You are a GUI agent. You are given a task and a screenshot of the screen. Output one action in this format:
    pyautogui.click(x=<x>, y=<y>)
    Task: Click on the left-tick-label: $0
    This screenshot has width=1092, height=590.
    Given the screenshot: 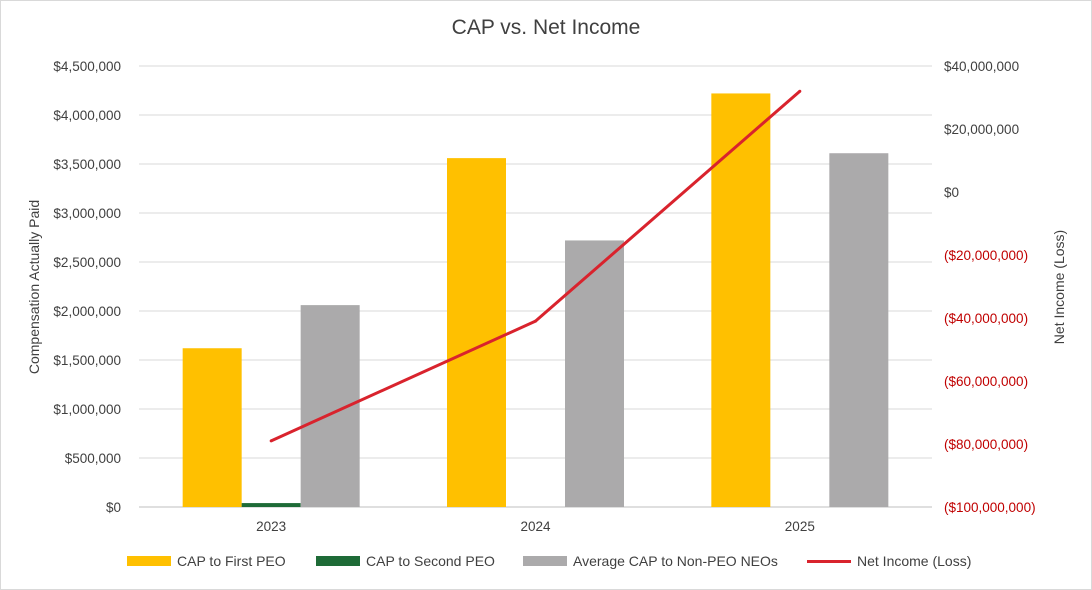 What is the action you would take?
    pyautogui.click(x=113, y=507)
    